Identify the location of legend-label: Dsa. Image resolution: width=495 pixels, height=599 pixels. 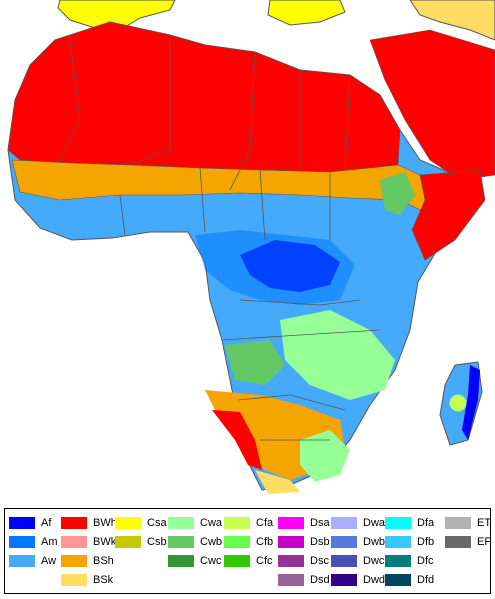
(320, 523).